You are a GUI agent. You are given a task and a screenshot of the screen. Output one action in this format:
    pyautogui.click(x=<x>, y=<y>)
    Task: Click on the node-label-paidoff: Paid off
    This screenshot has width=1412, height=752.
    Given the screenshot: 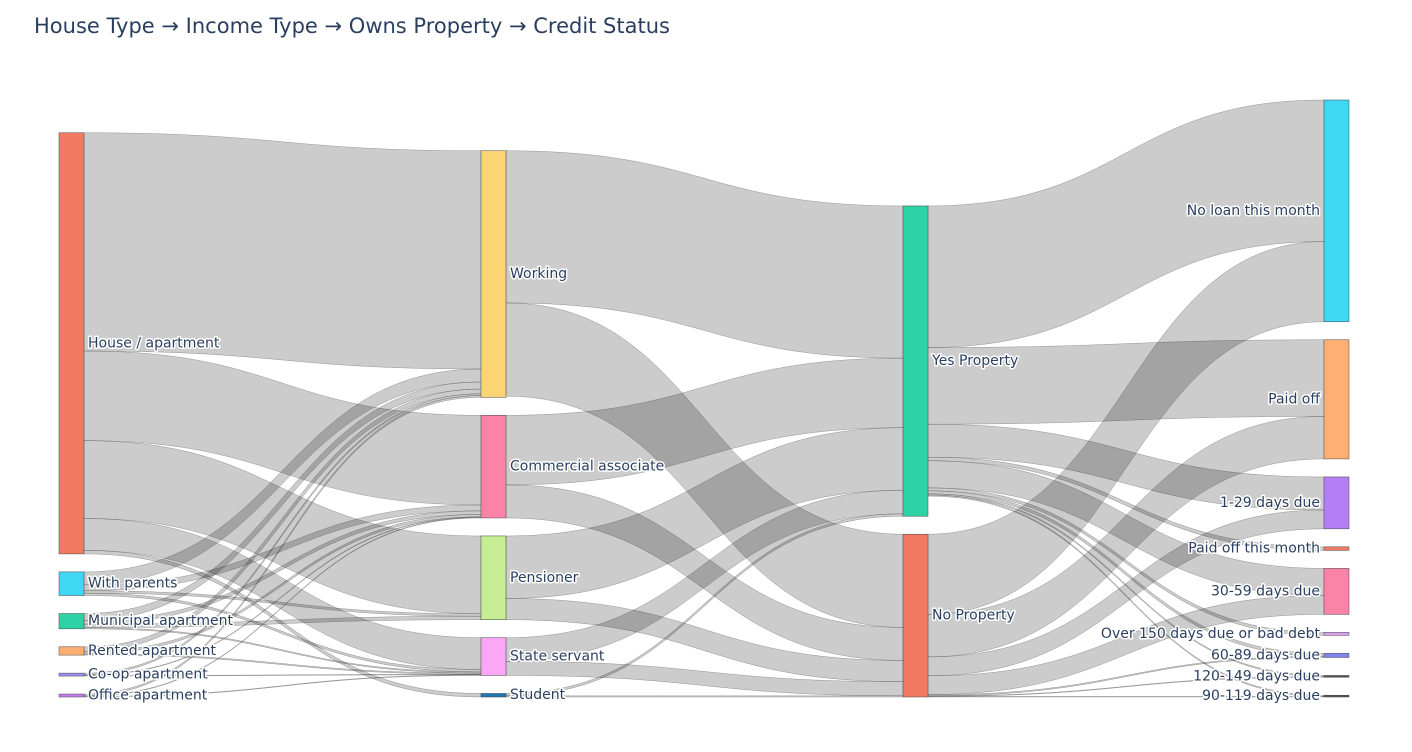 What is the action you would take?
    pyautogui.click(x=1294, y=399)
    